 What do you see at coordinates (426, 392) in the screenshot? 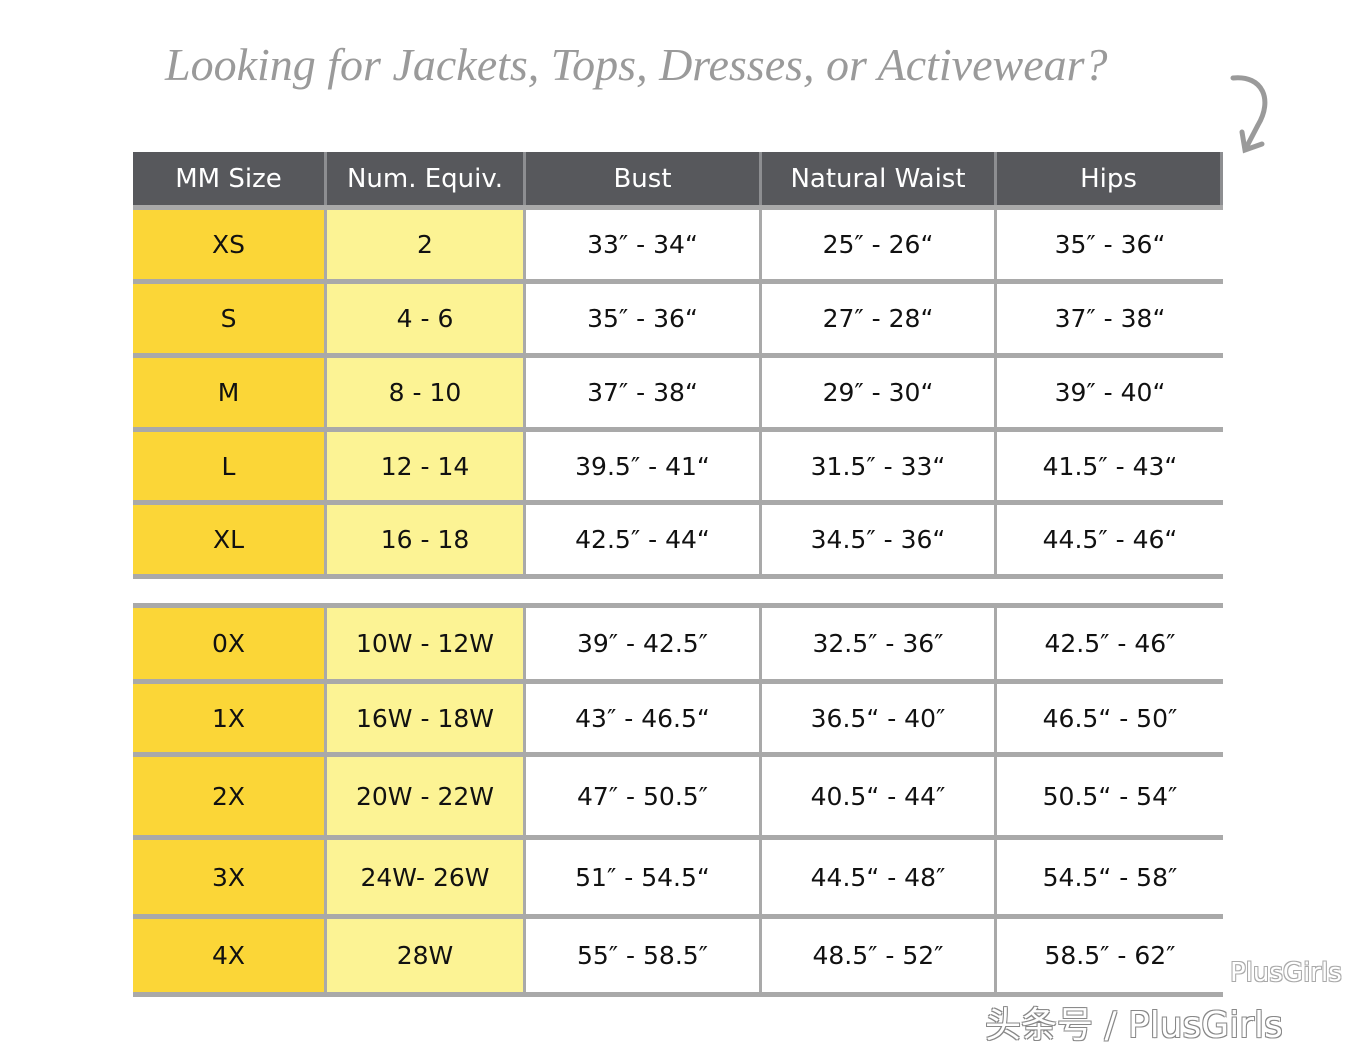
I see `num-equiv-cell: 8 - 10` at bounding box center [426, 392].